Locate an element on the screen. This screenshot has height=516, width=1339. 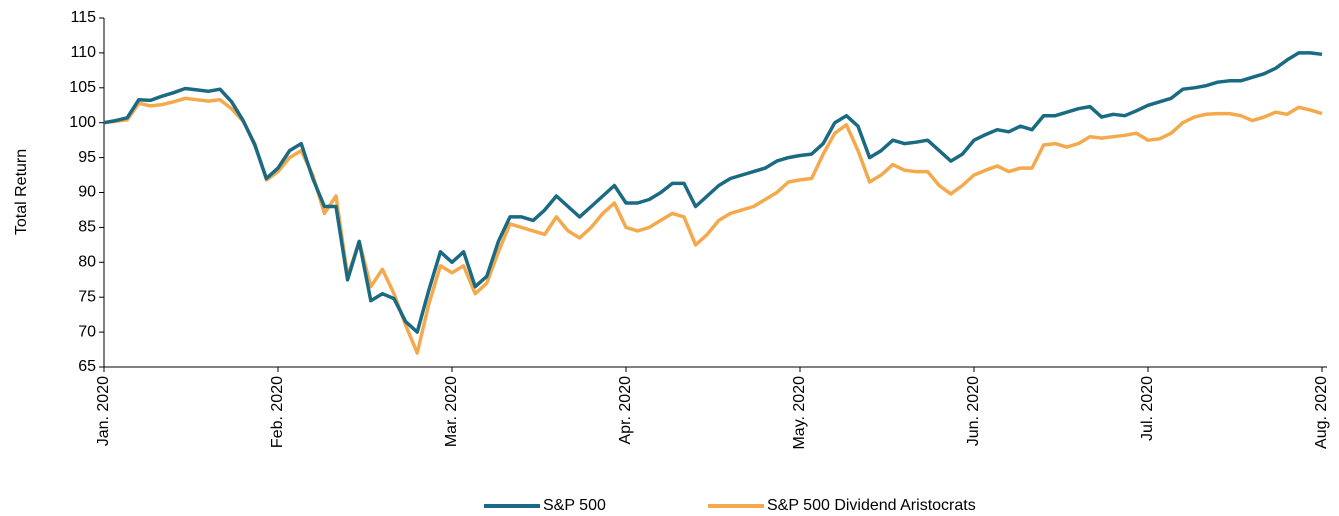
y-tick-label: 105 is located at coordinates (82, 87).